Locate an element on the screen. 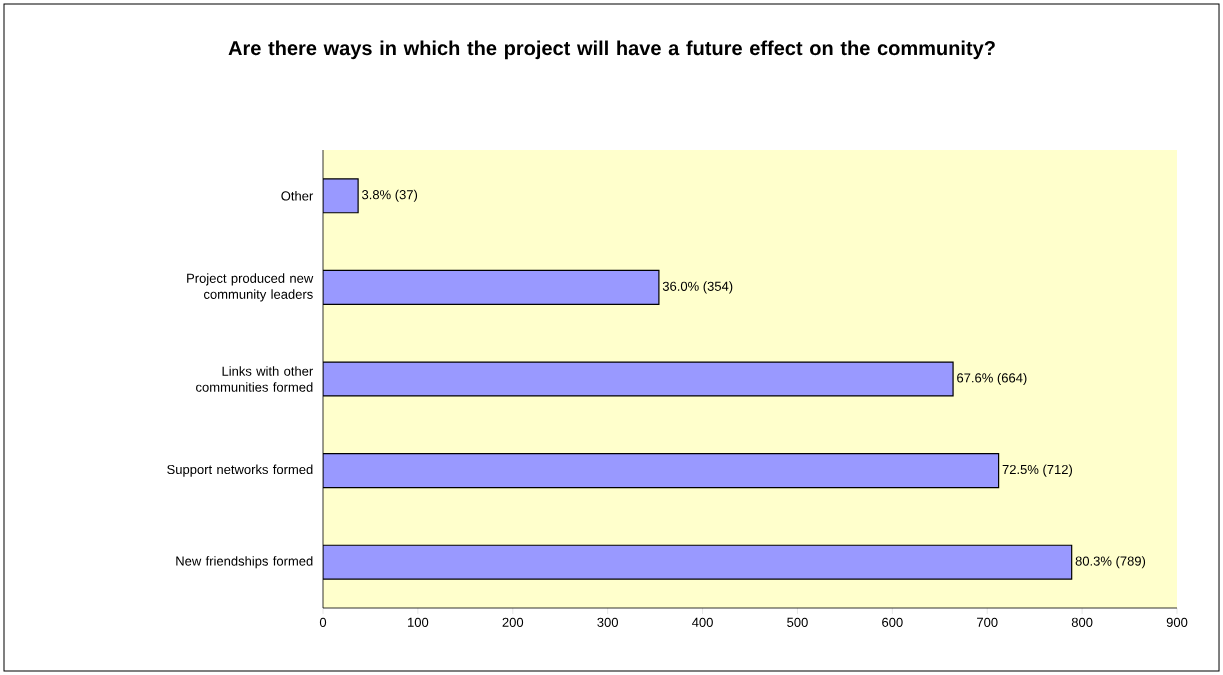 This screenshot has width=1223, height=675. data-label: 3.8% (37) is located at coordinates (390, 195).